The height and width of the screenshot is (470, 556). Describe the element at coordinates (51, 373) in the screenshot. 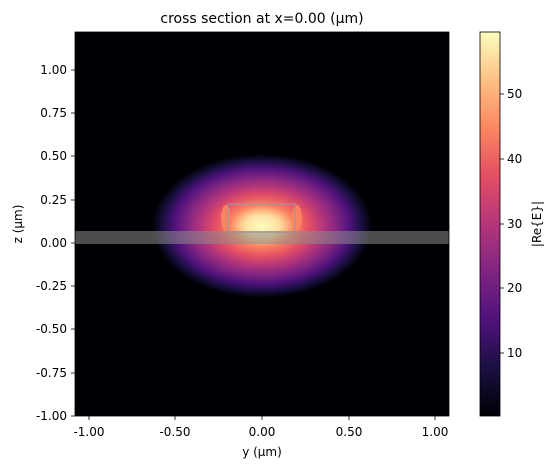

I see `y-tick-label: -0.75` at that location.